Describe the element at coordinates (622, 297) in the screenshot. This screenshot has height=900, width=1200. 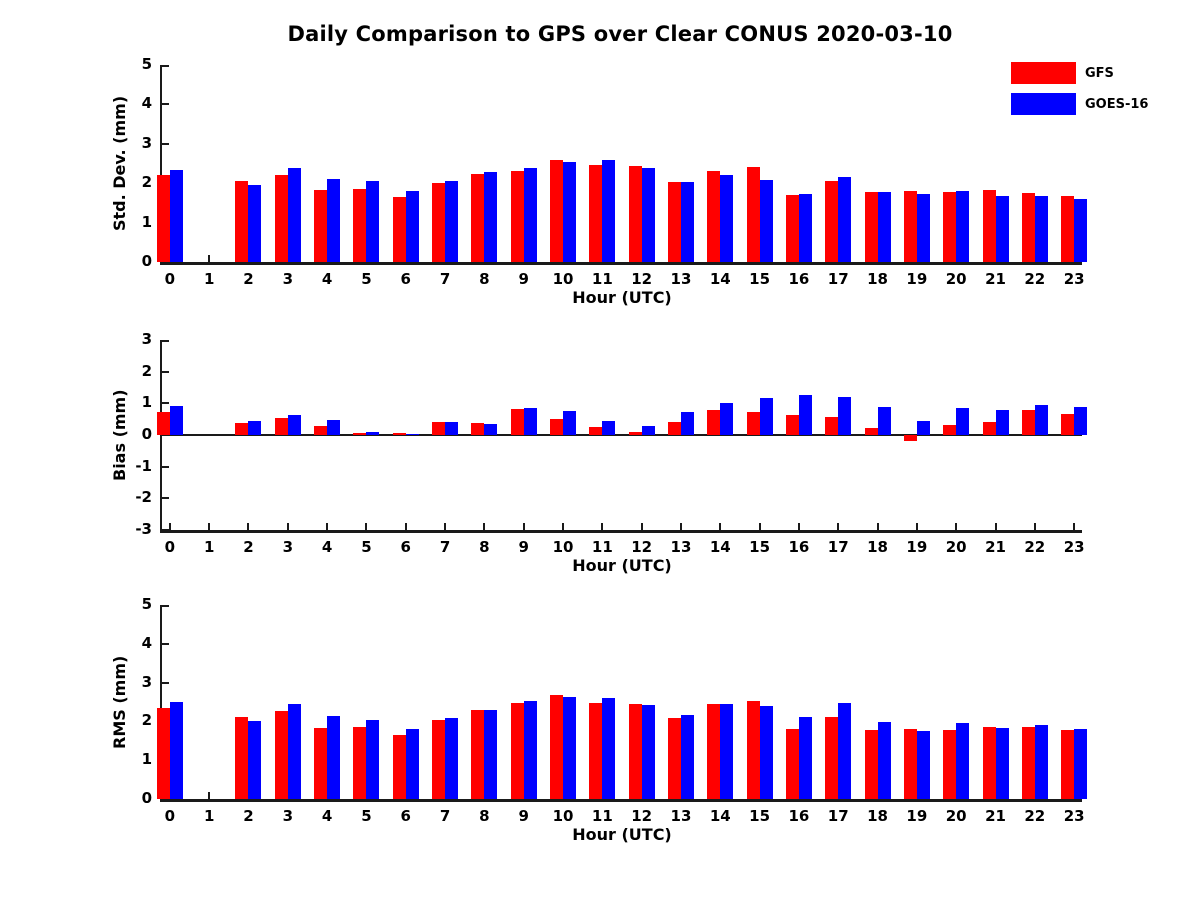
I see `x-axis-label-stddev: Hour (UTC)` at that location.